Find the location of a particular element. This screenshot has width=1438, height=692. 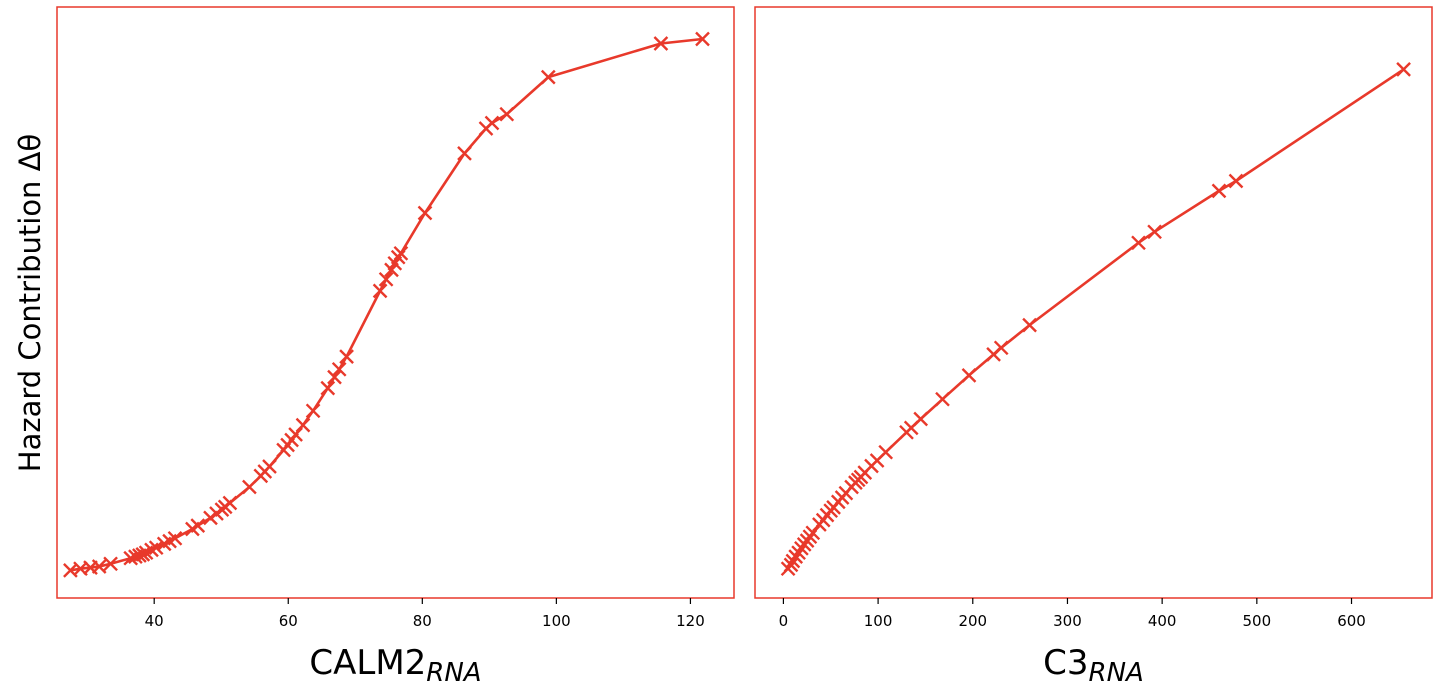

y-axis-label: Hazard Contribution Δθ is located at coordinates (30, 303).